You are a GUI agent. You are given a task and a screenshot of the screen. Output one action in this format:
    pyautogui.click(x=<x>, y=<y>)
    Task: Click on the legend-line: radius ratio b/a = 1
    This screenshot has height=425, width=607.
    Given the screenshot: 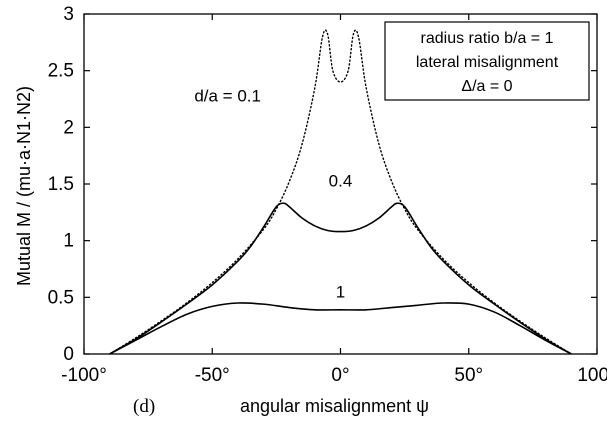 What is the action you would take?
    pyautogui.click(x=487, y=38)
    